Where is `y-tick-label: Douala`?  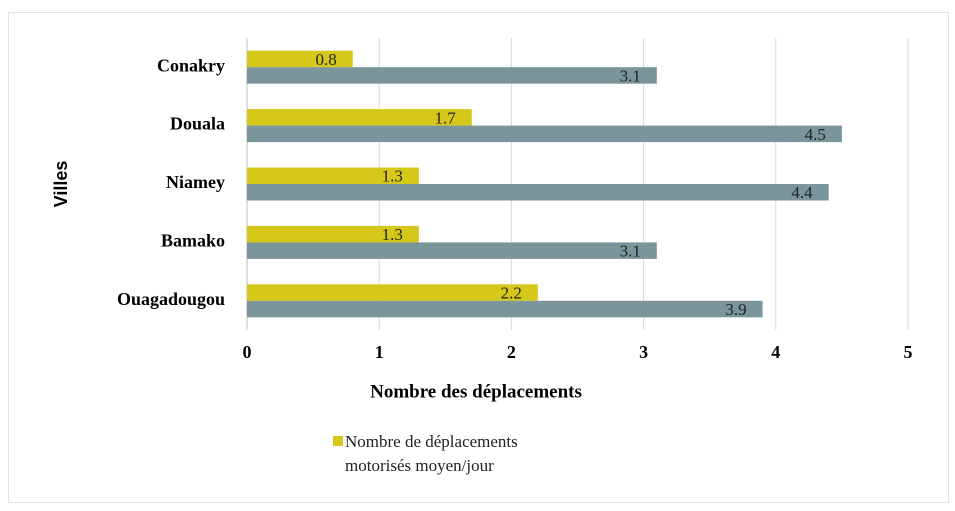 y-tick-label: Douala is located at coordinates (197, 124).